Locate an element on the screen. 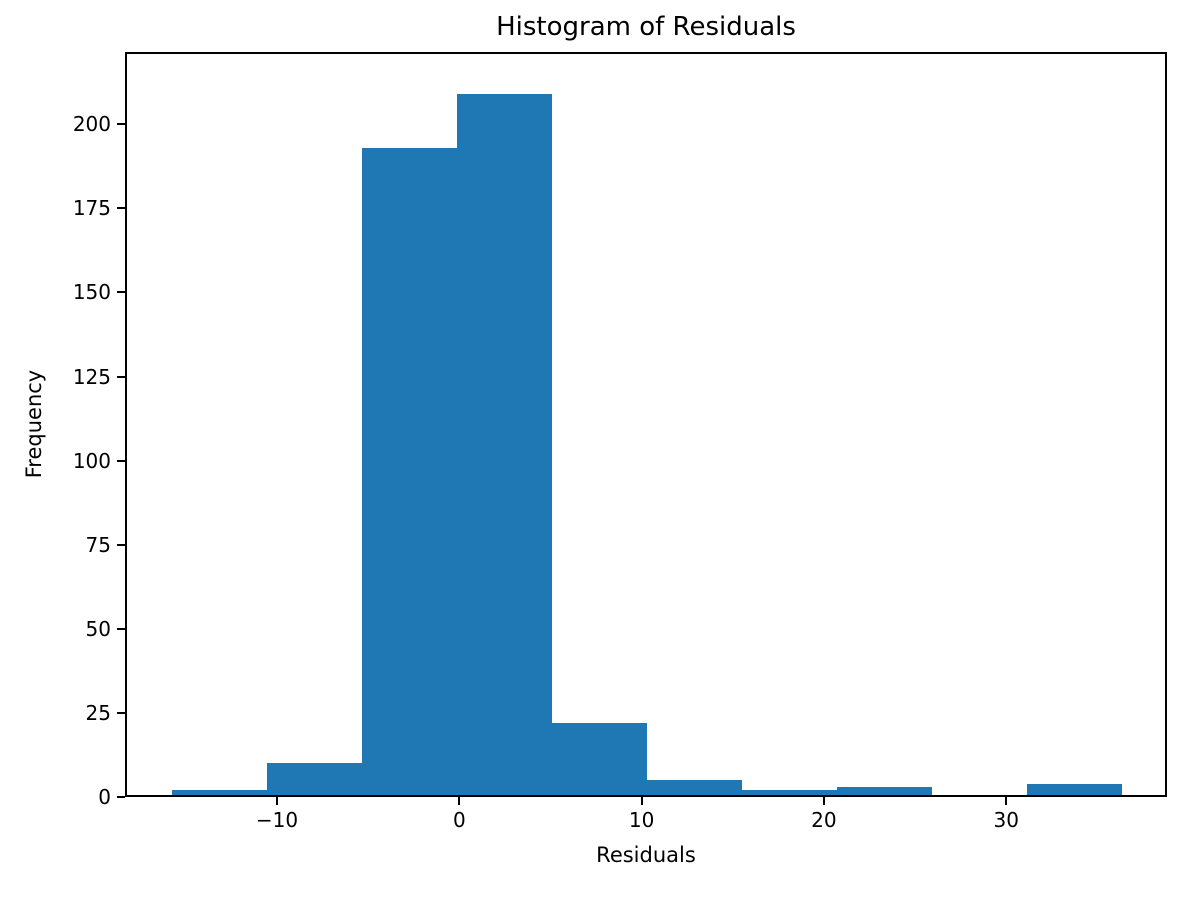 This screenshot has width=1186, height=898. x-tick-label: −10 is located at coordinates (277, 820).